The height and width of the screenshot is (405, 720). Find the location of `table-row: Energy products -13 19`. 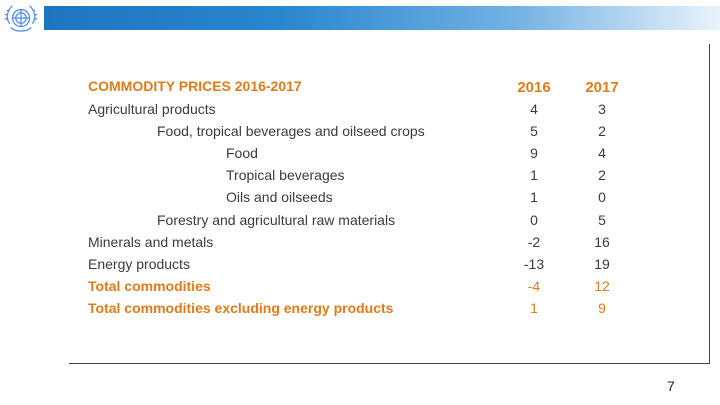

table-row: Energy products -13 19 is located at coordinates (360, 267).